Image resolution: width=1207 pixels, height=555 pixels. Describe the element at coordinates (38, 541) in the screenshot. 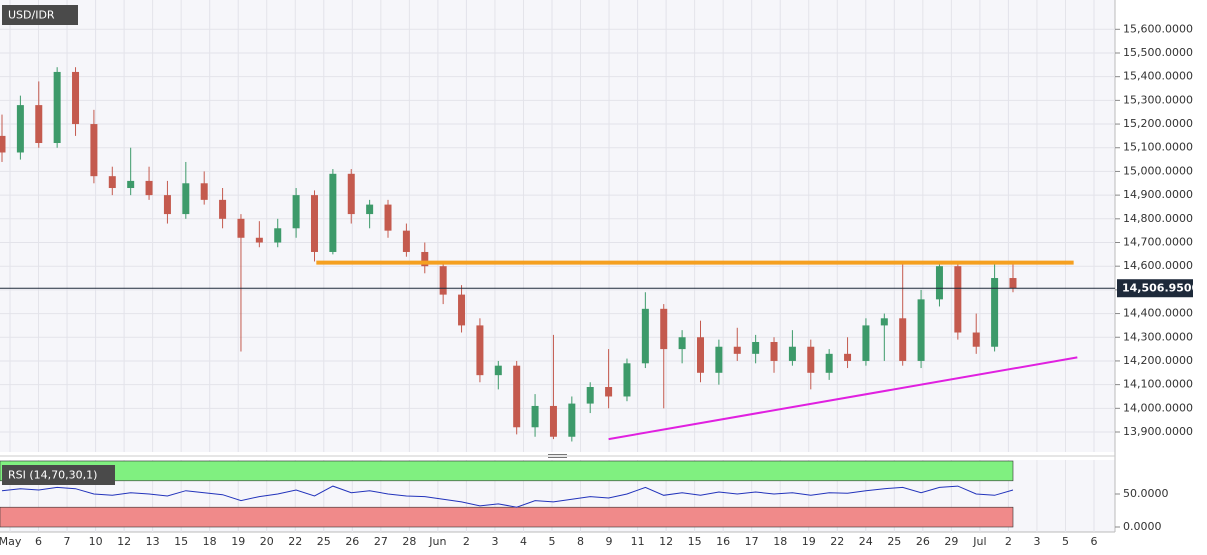

I see `x-tick-label: 6` at that location.